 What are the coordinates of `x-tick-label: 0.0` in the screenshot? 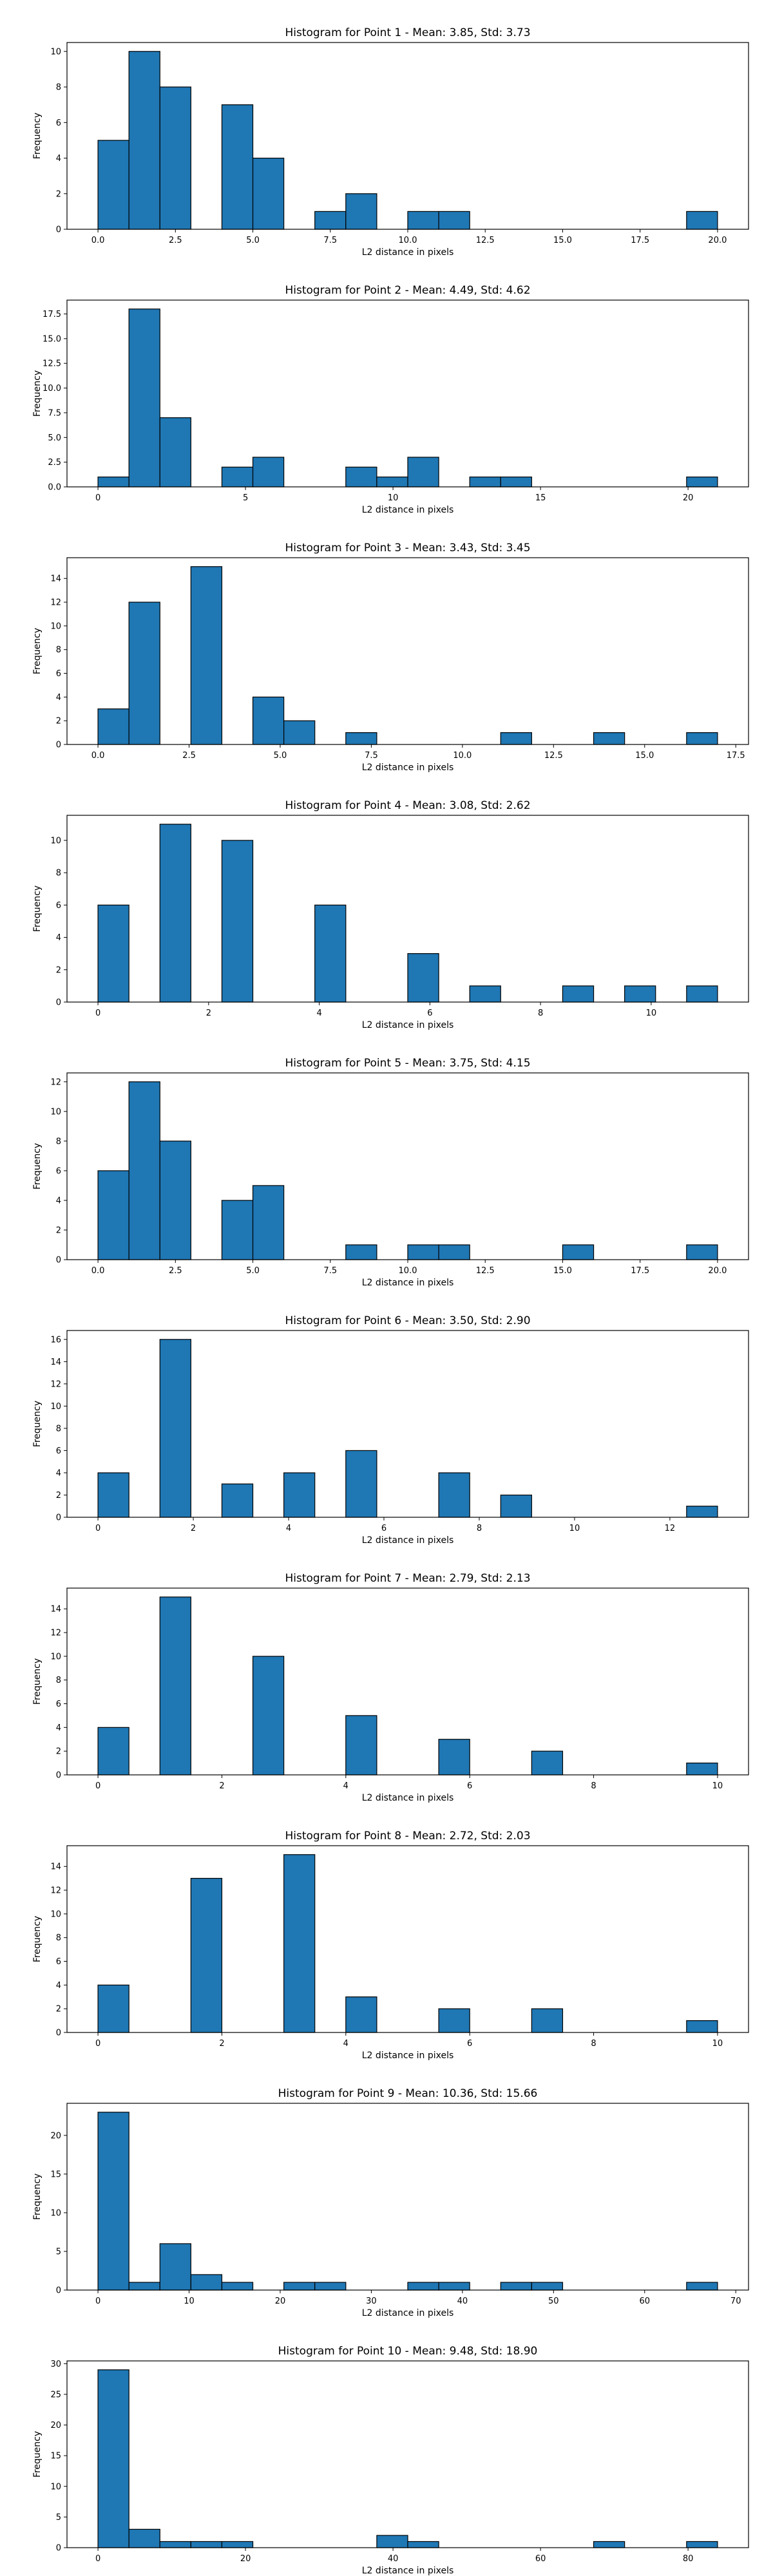 It's located at (98, 756).